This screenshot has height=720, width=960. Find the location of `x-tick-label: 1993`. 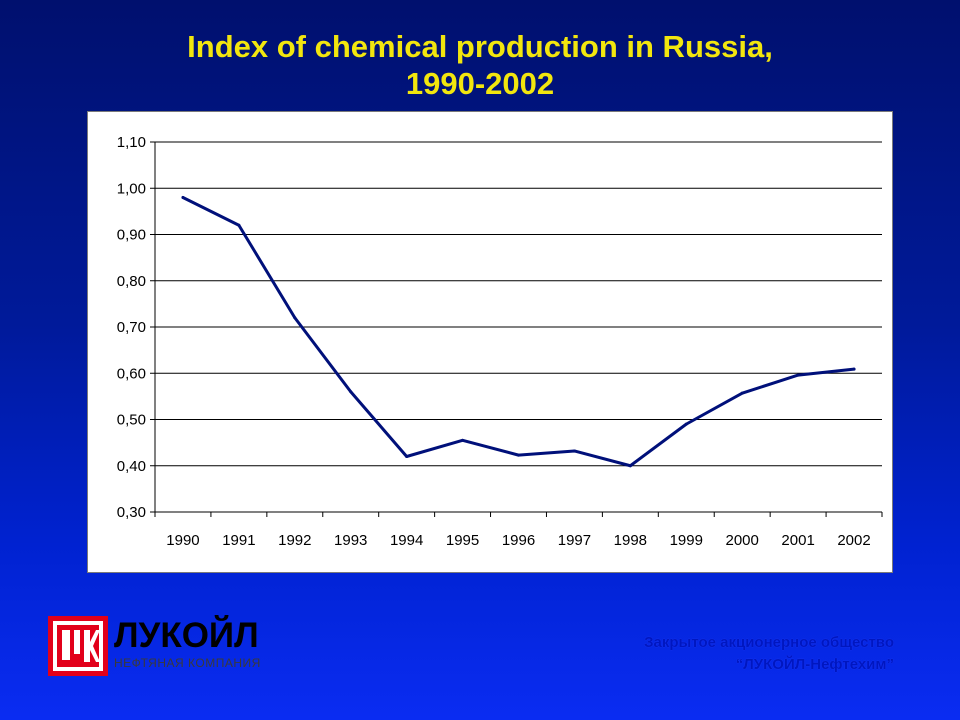

x-tick-label: 1993 is located at coordinates (350, 540).